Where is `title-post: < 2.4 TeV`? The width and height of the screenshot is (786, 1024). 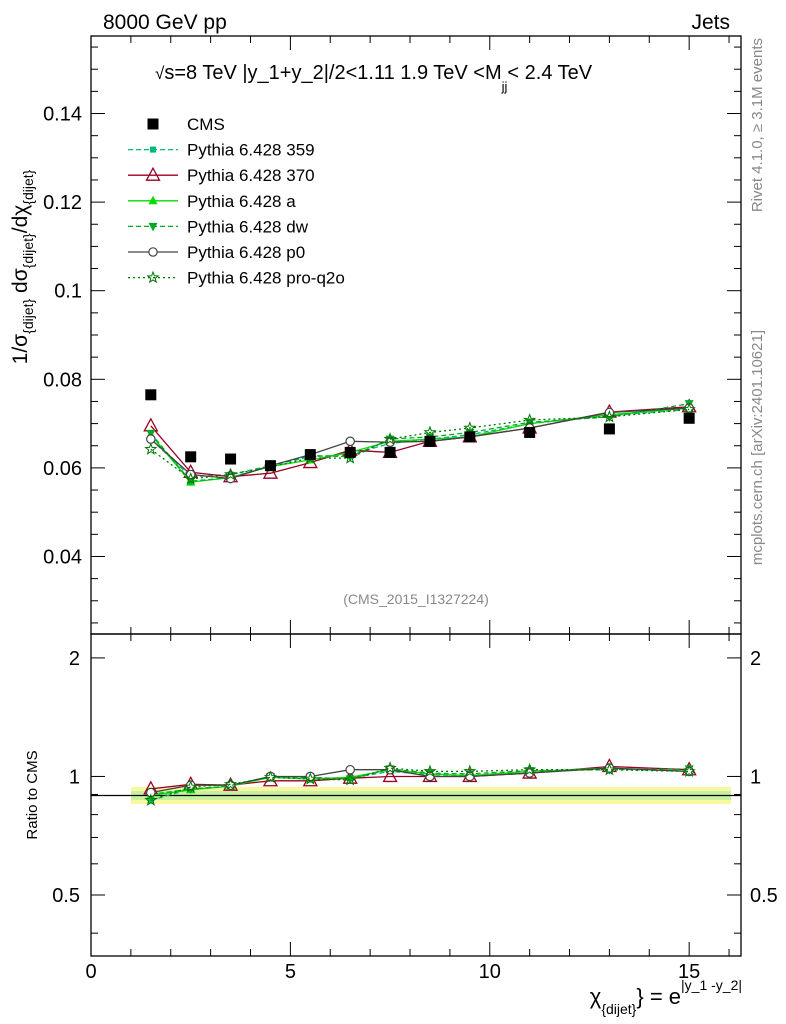 title-post: < 2.4 TeV is located at coordinates (549, 73).